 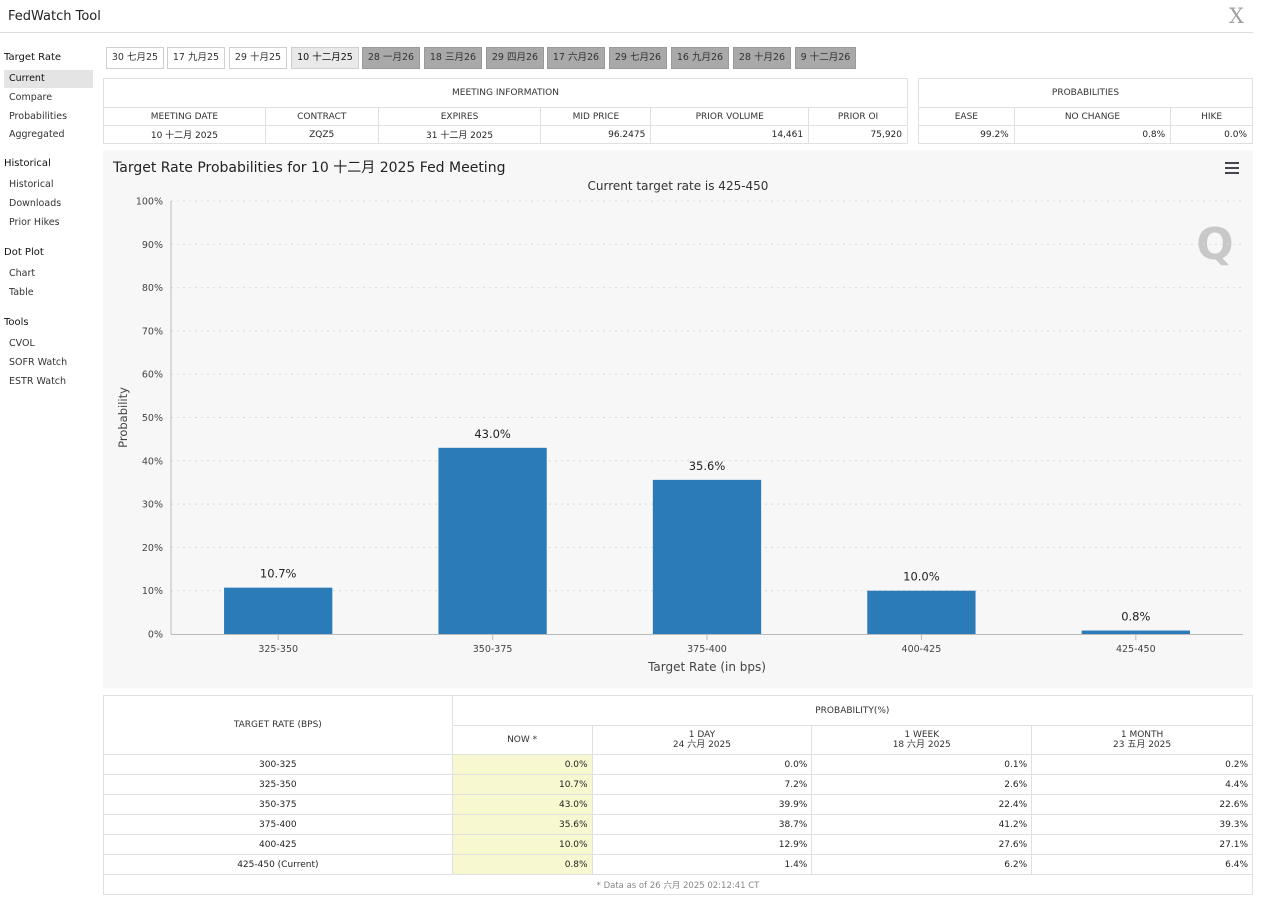 What do you see at coordinates (31, 97) in the screenshot?
I see `sidebar-item-compare: Compare` at bounding box center [31, 97].